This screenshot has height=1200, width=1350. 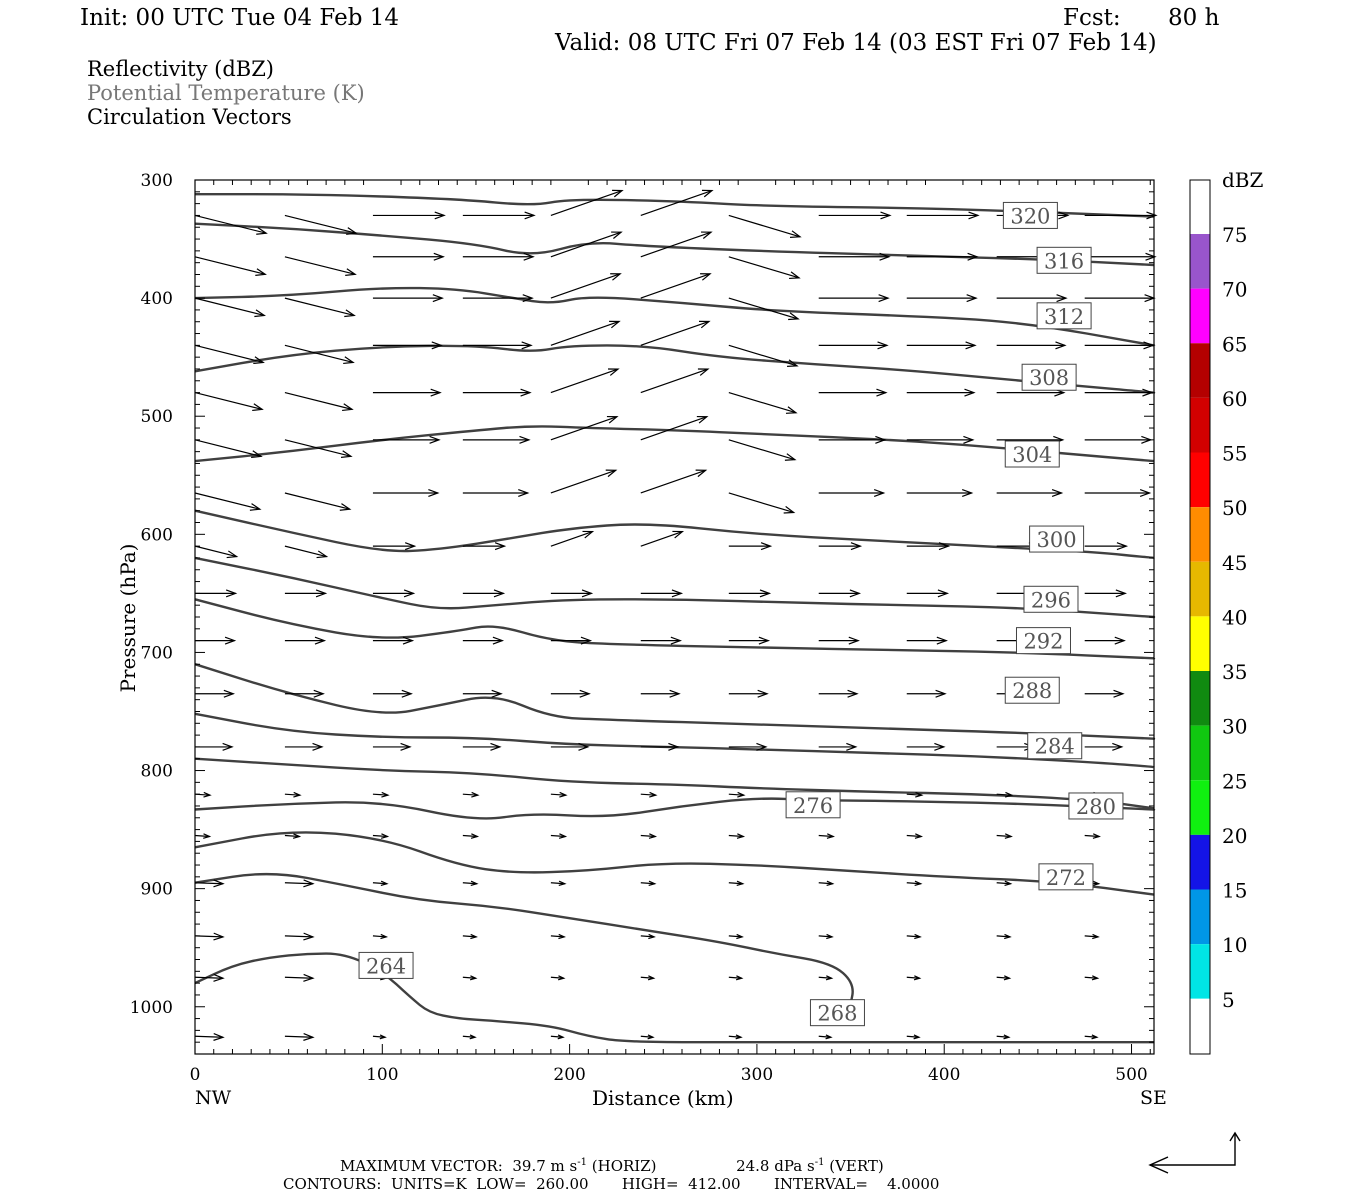 I want to click on colorbar-tick-label: 45, so click(x=1234, y=563).